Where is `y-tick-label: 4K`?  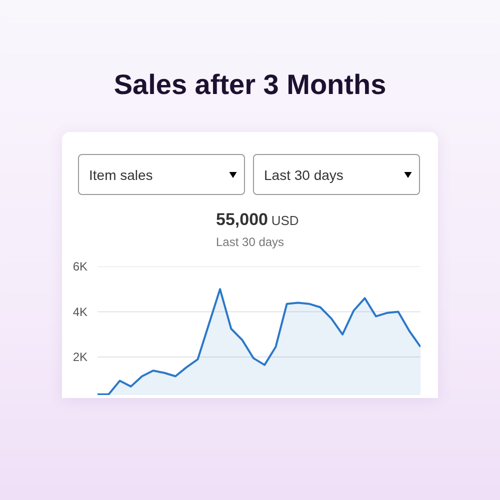 y-tick-label: 4K is located at coordinates (80, 311).